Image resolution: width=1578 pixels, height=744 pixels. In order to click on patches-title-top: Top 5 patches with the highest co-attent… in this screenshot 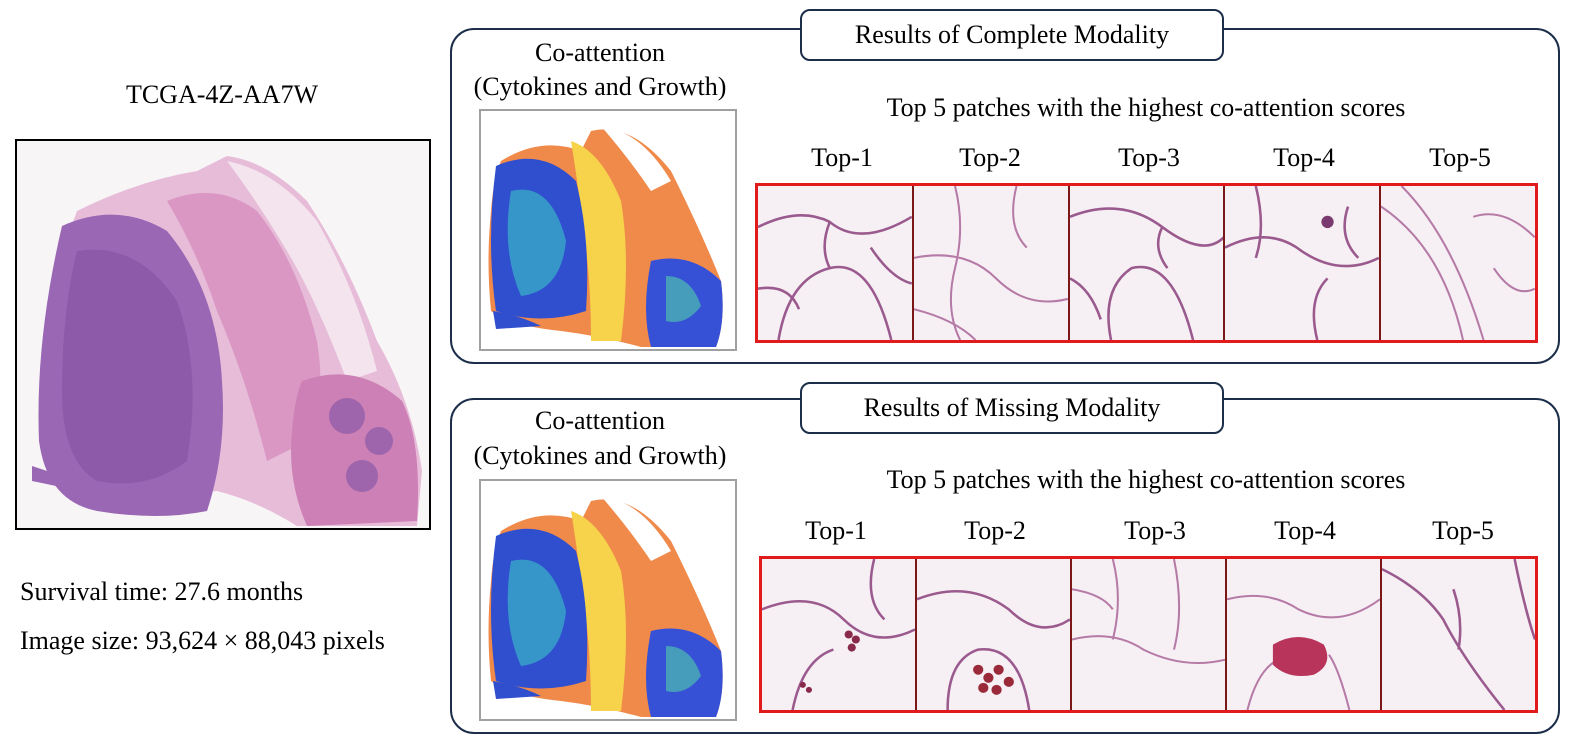, I will do `click(1146, 107)`.